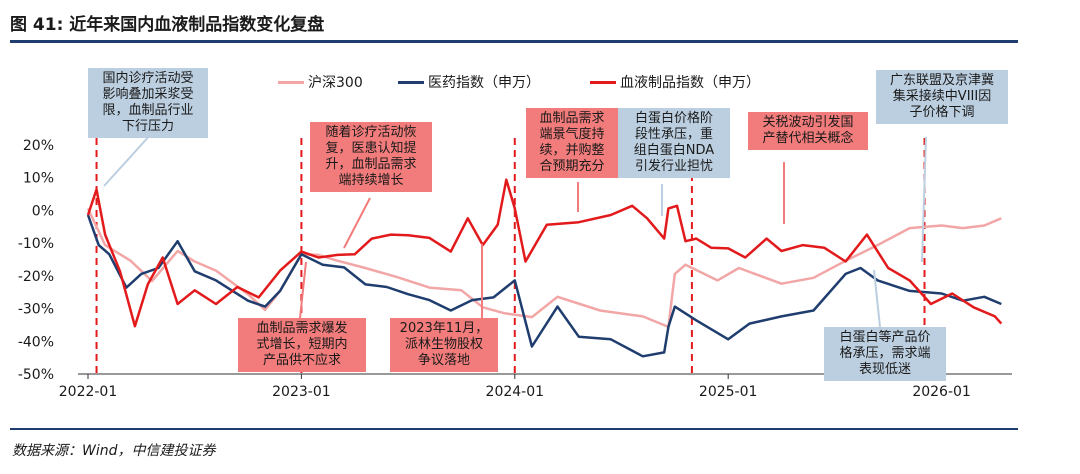 This screenshot has width=1080, height=474. I want to click on legend-label-hs300: 沪深300, so click(335, 83).